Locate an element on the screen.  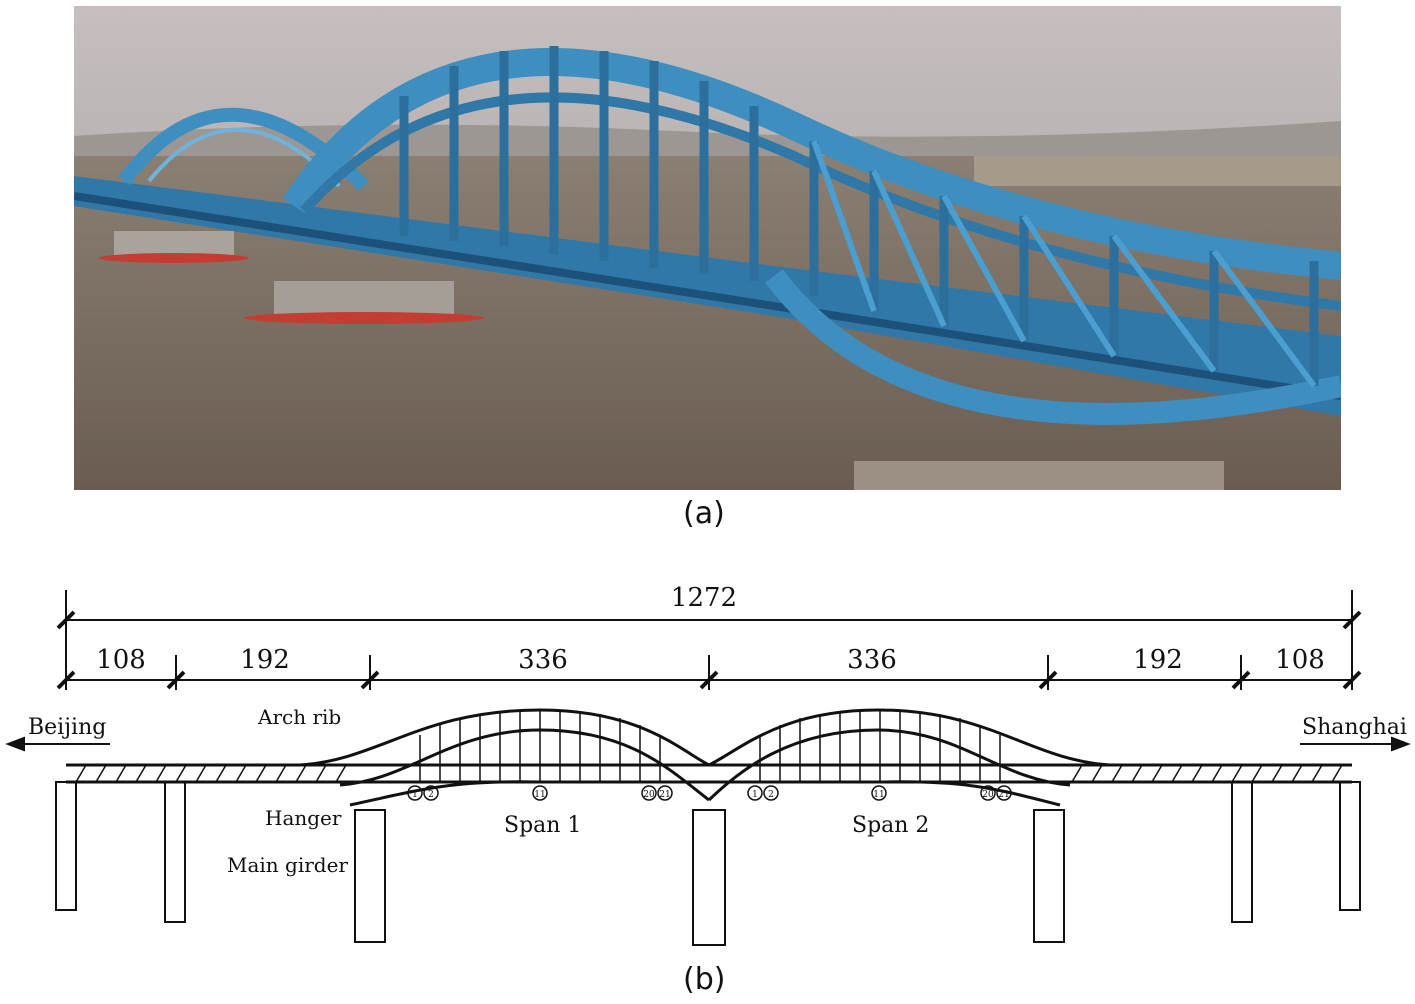
hanger-number-2b: 2 is located at coordinates (771, 795).